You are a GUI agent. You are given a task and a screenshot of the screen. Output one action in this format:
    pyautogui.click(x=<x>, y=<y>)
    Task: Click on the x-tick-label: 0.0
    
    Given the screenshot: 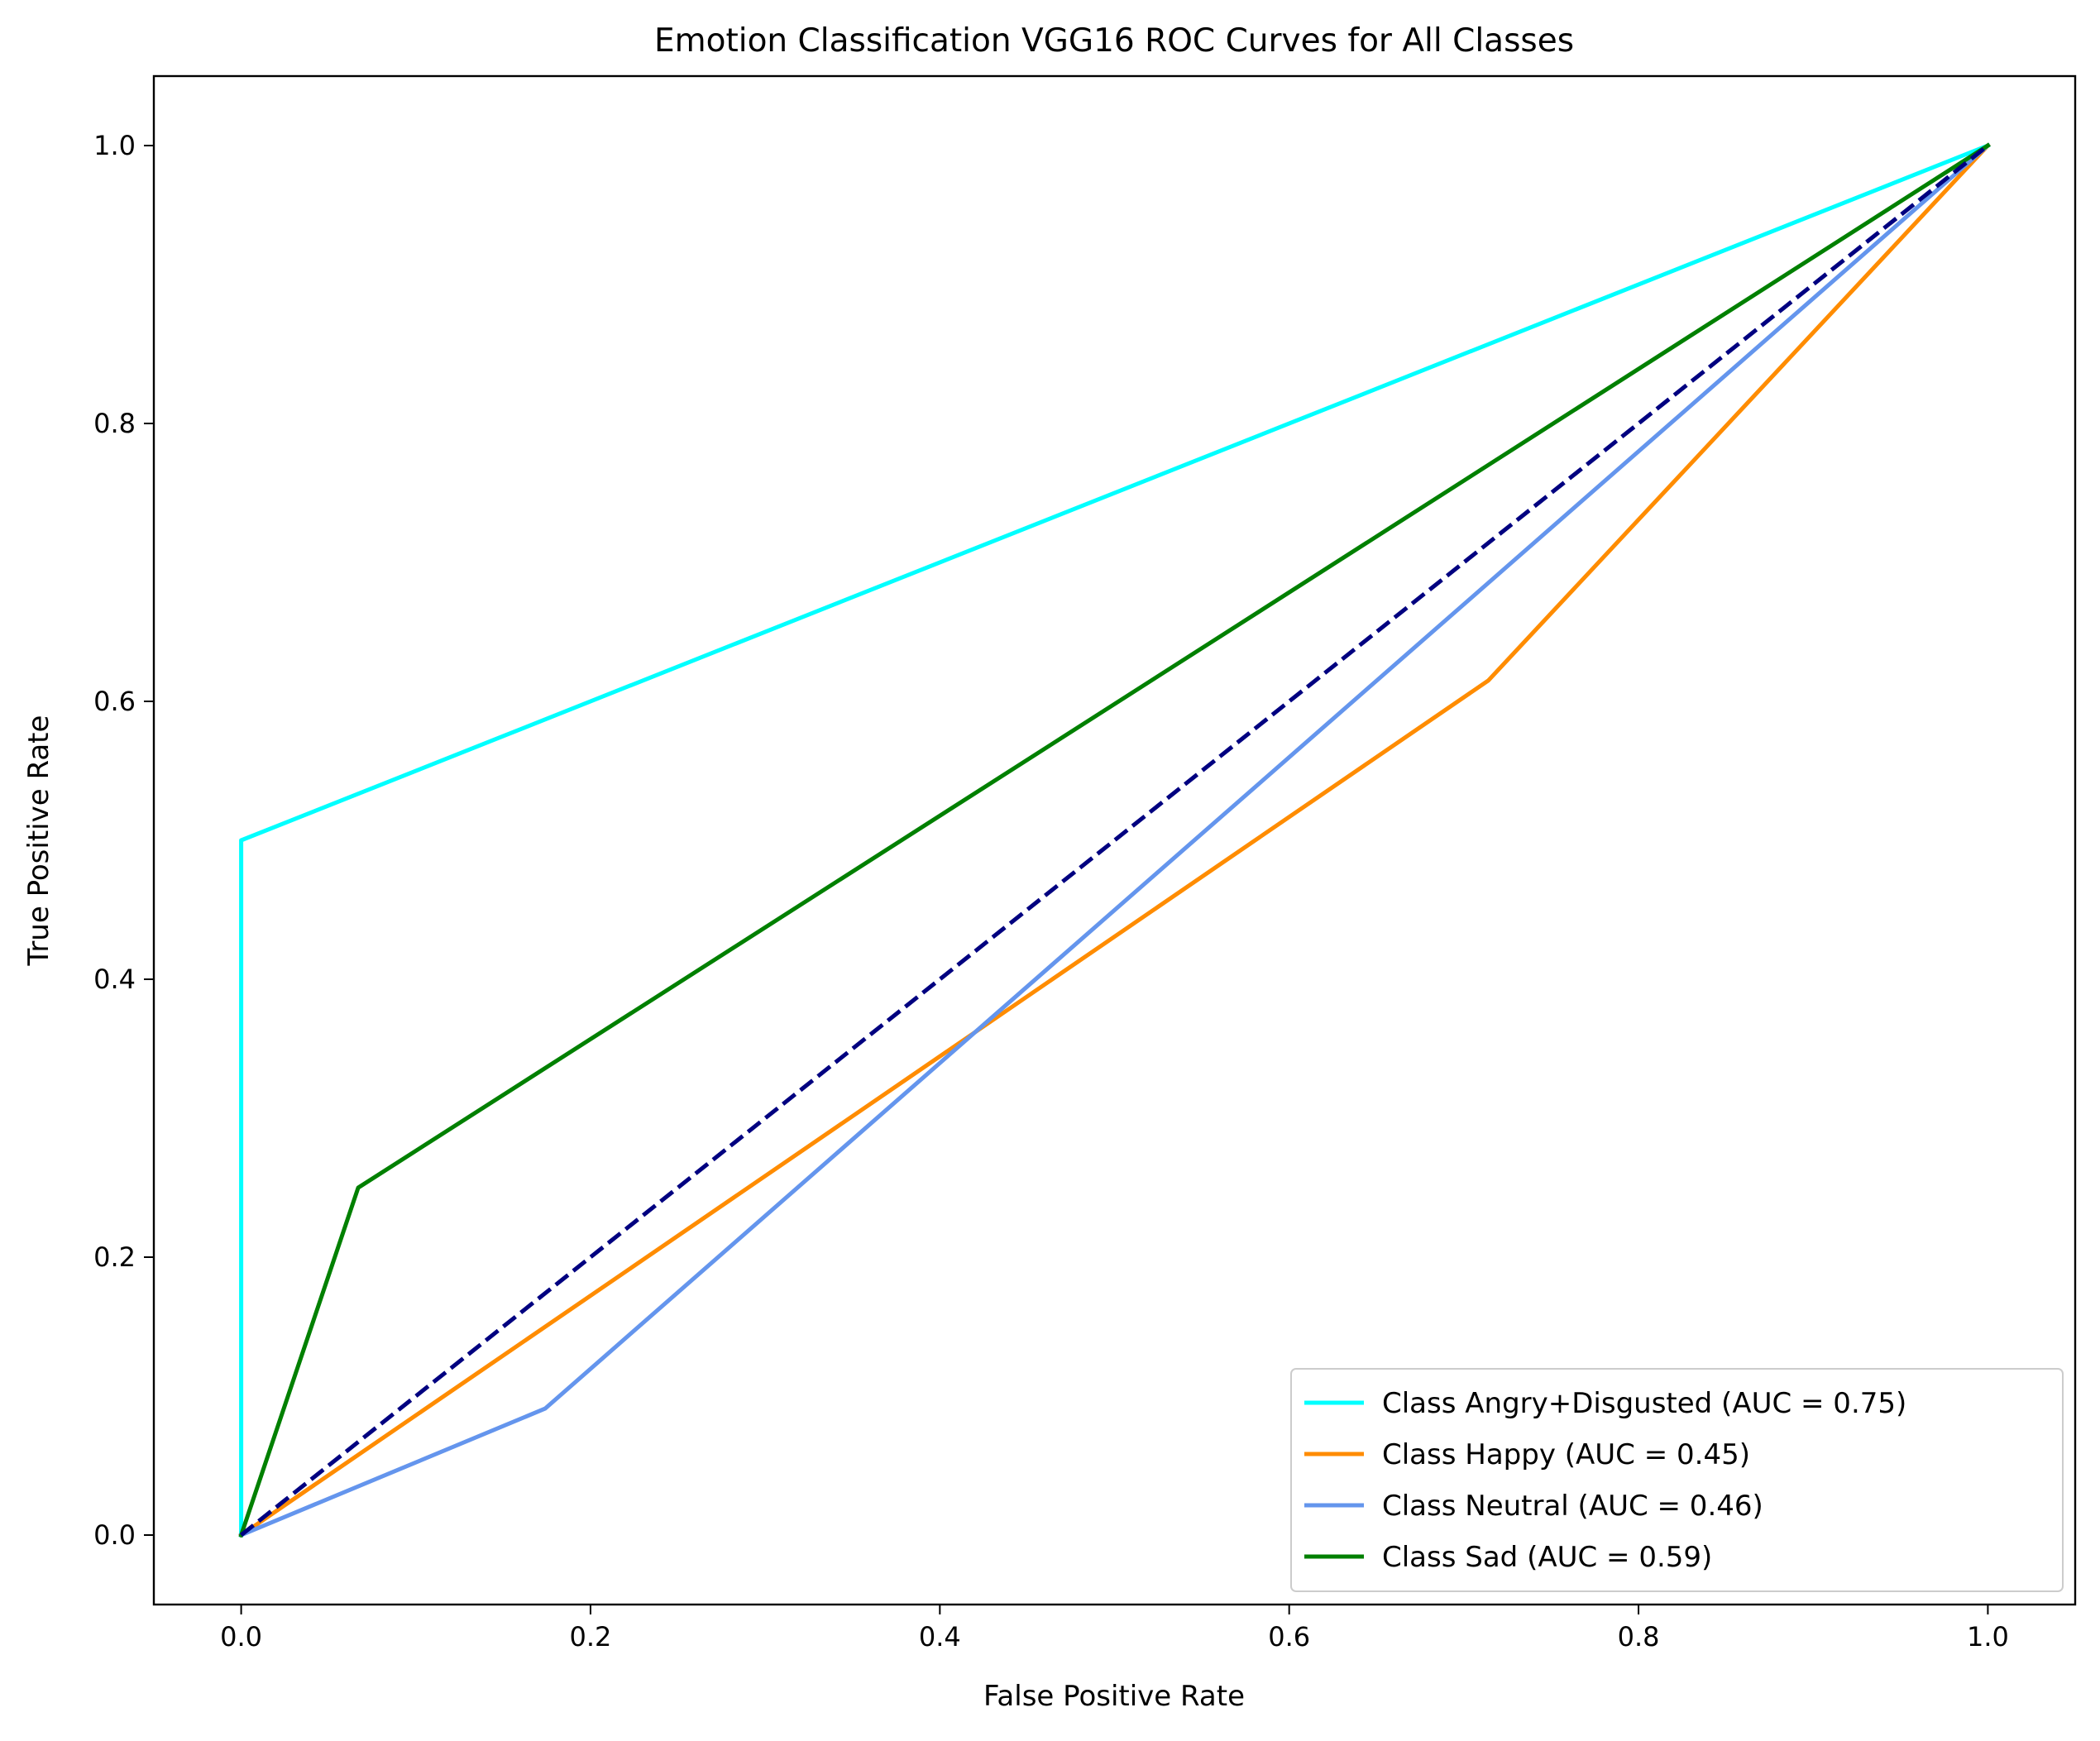 What is the action you would take?
    pyautogui.click(x=241, y=1637)
    